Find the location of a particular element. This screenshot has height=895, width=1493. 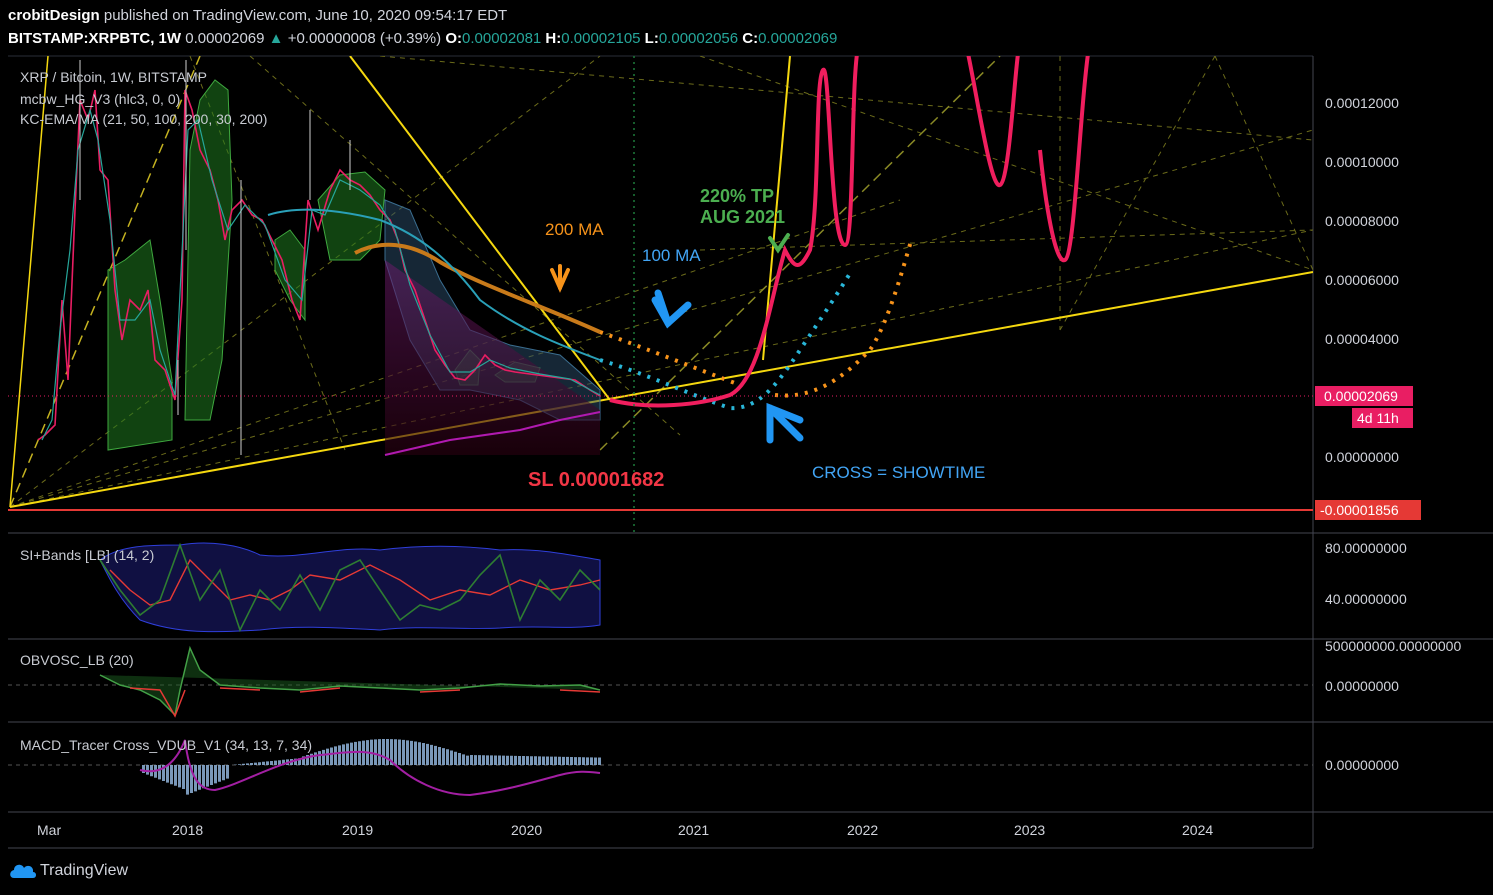

footer: TradingView is located at coordinates (746, 872).